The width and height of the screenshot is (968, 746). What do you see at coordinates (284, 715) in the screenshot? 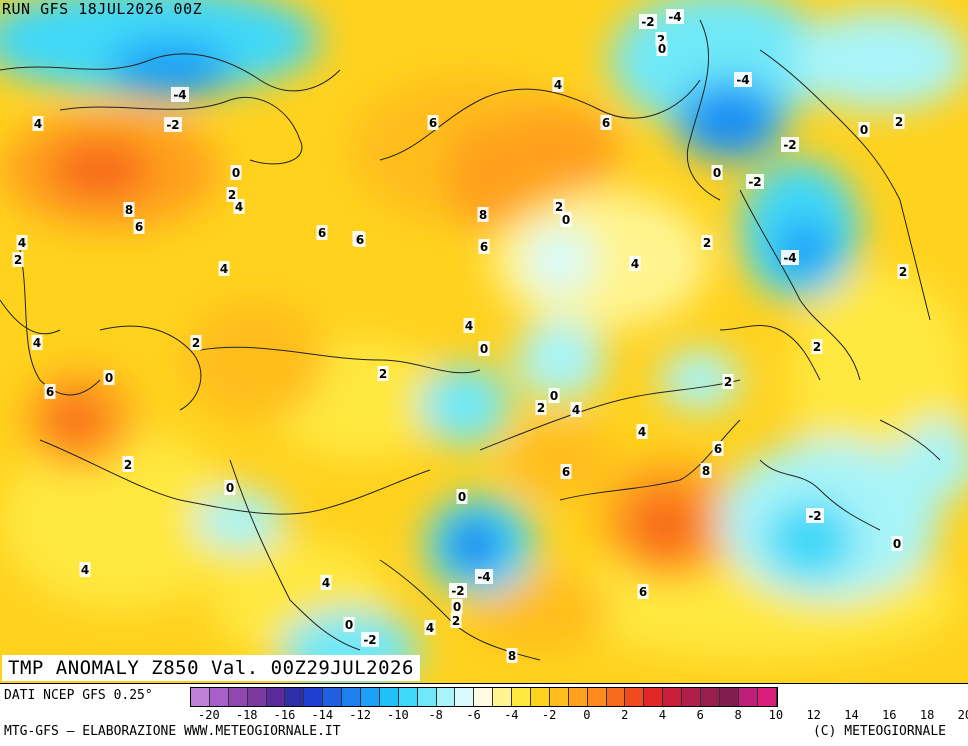
I see `scale-tick-label: -16` at bounding box center [284, 715].